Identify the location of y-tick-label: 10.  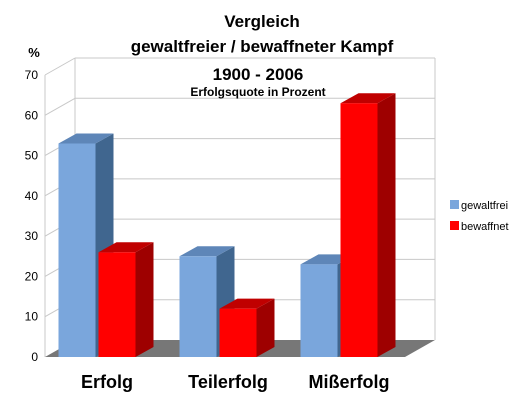
(32, 317).